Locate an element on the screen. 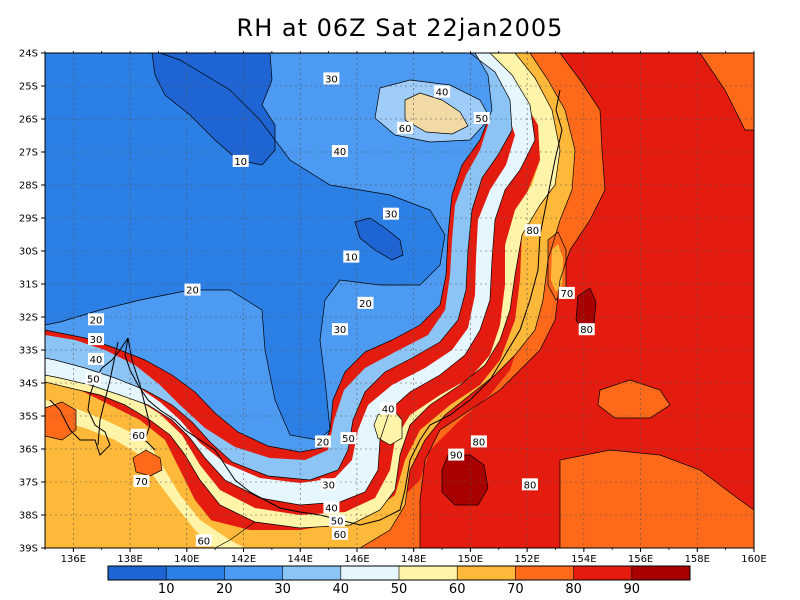  lon-tick-label: 152E is located at coordinates (526, 559).